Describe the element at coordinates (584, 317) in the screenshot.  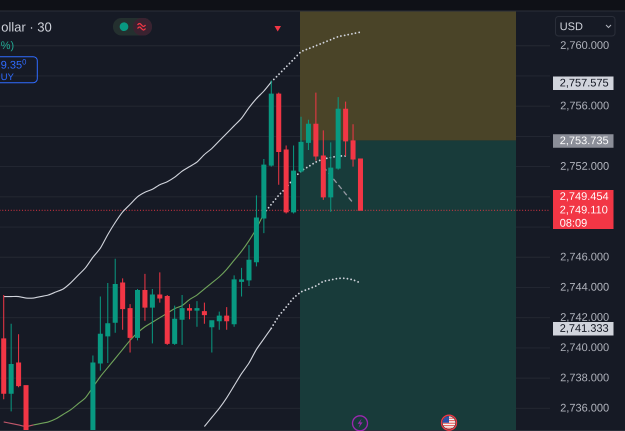
I see `y-tick-label: 2,742.000` at that location.